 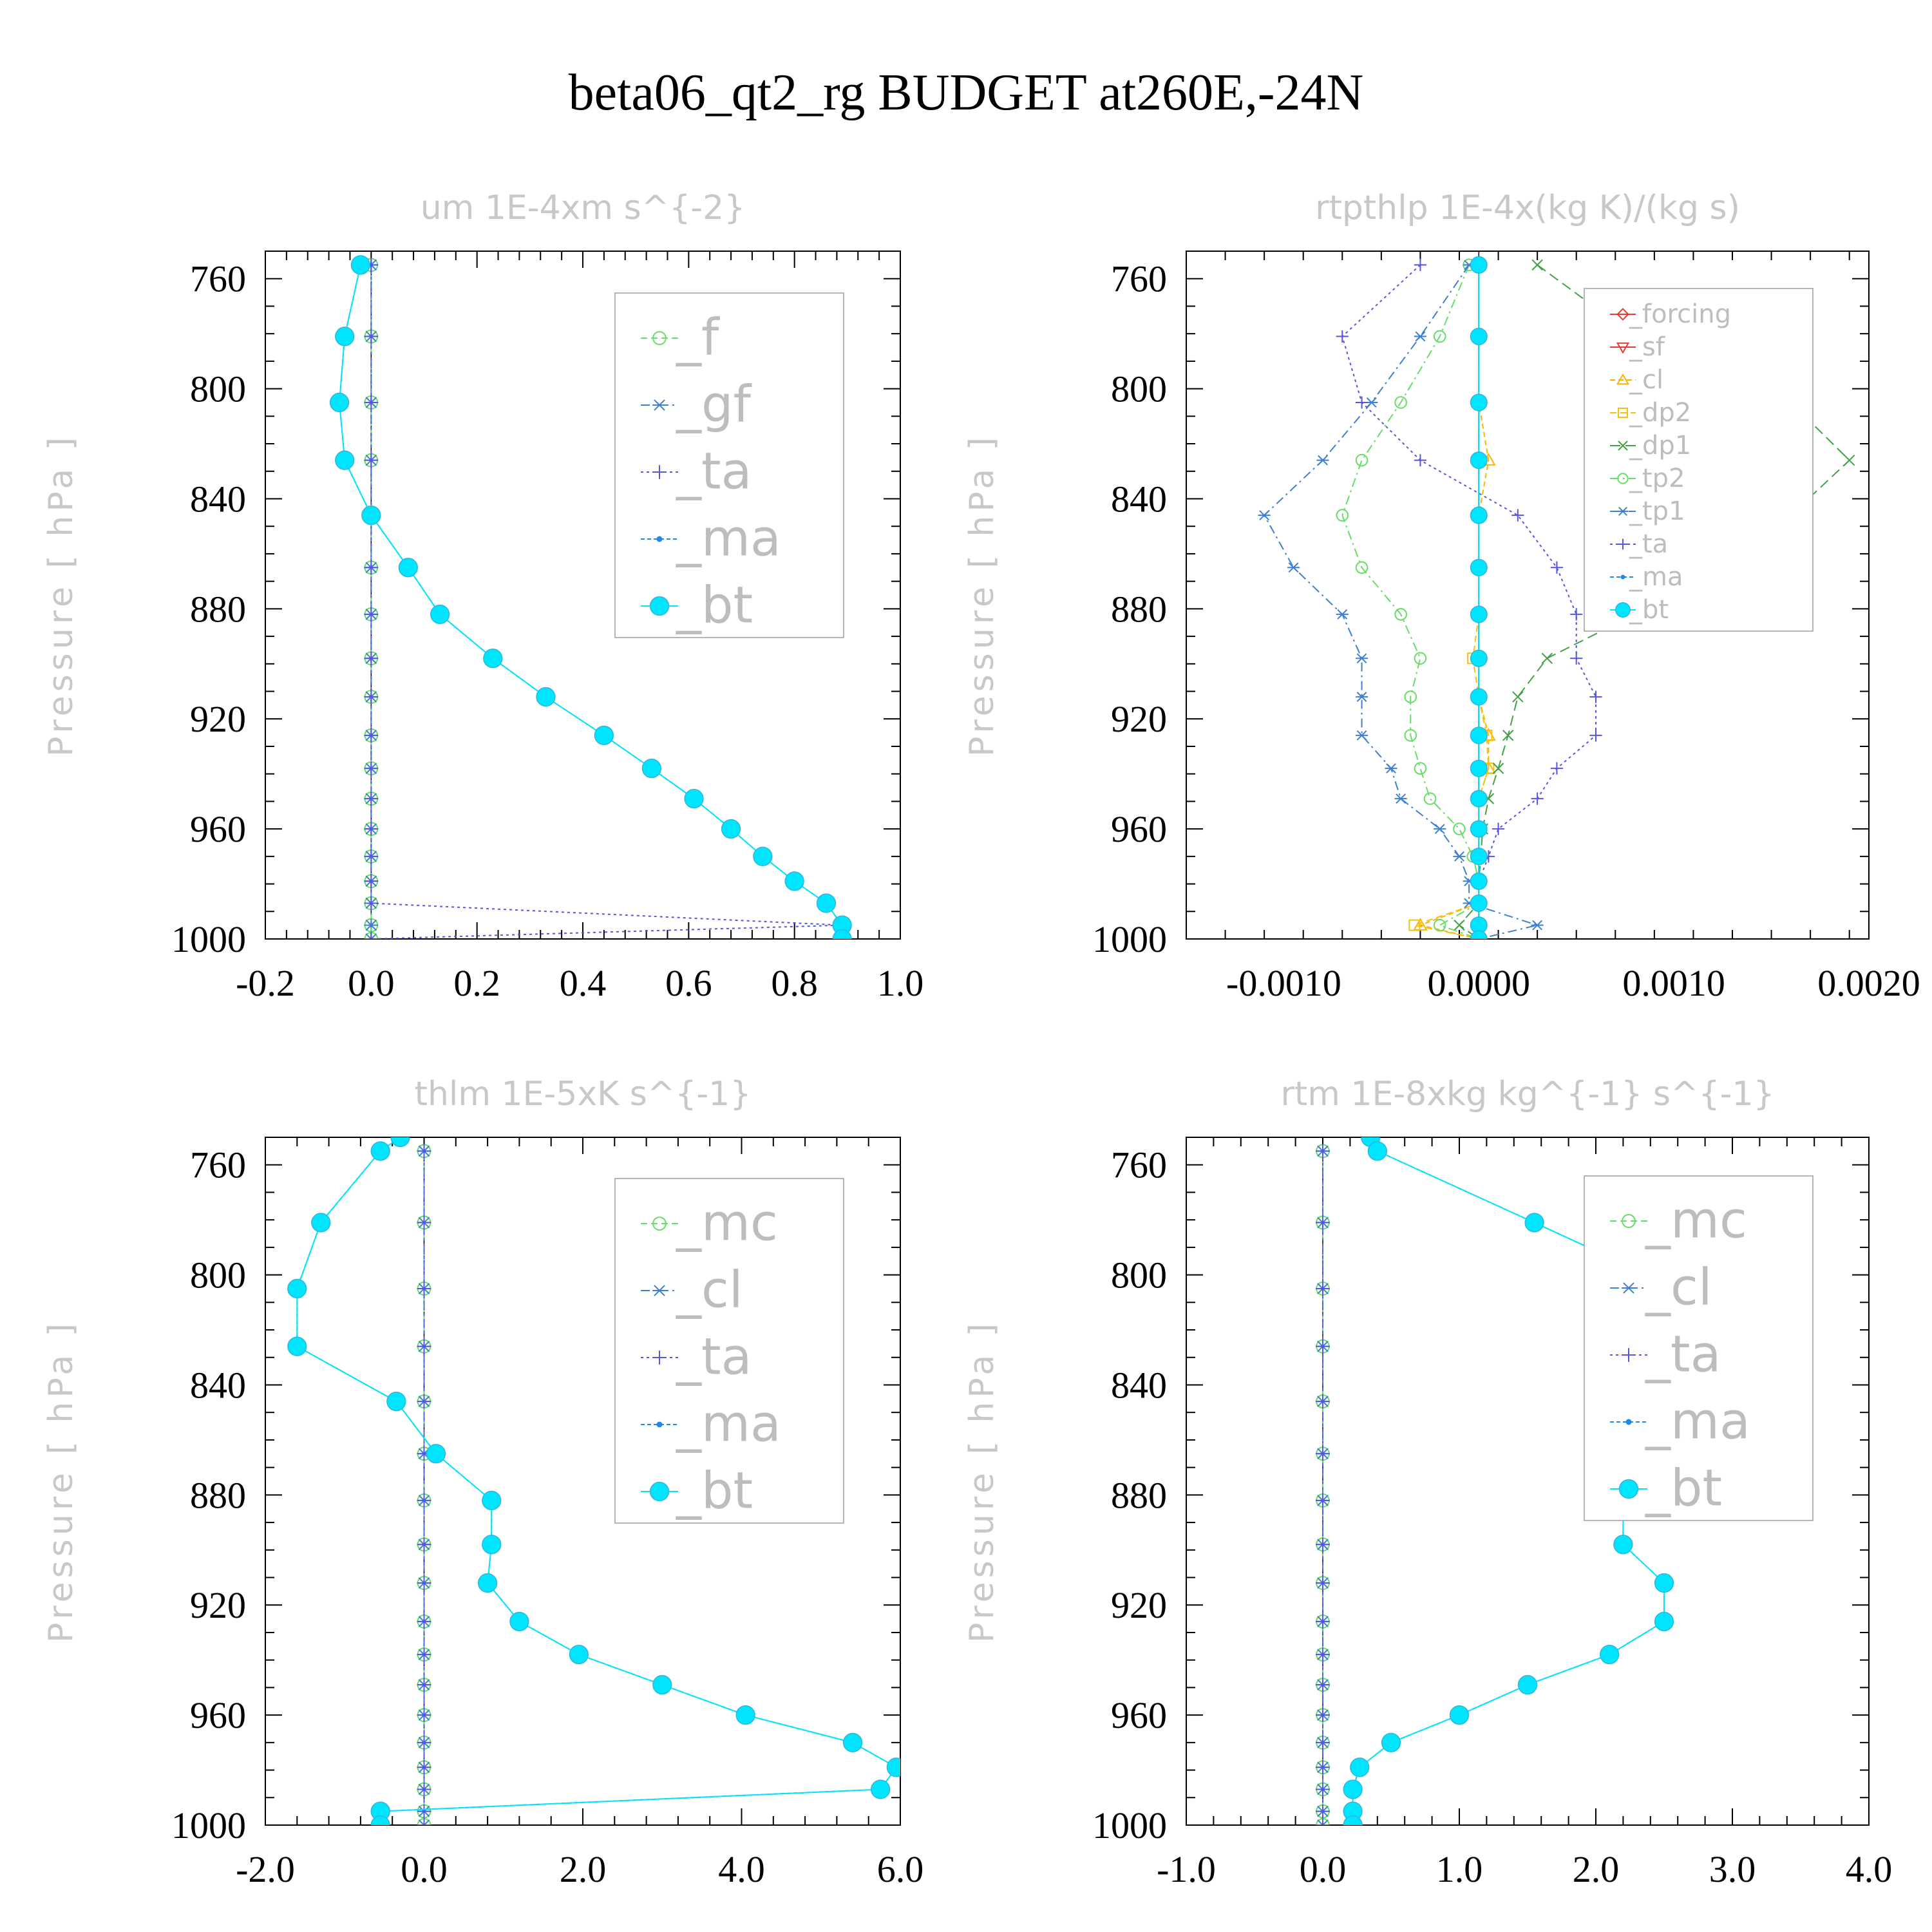 What do you see at coordinates (1733, 1869) in the screenshot?
I see `x-tick-label: 3.0` at bounding box center [1733, 1869].